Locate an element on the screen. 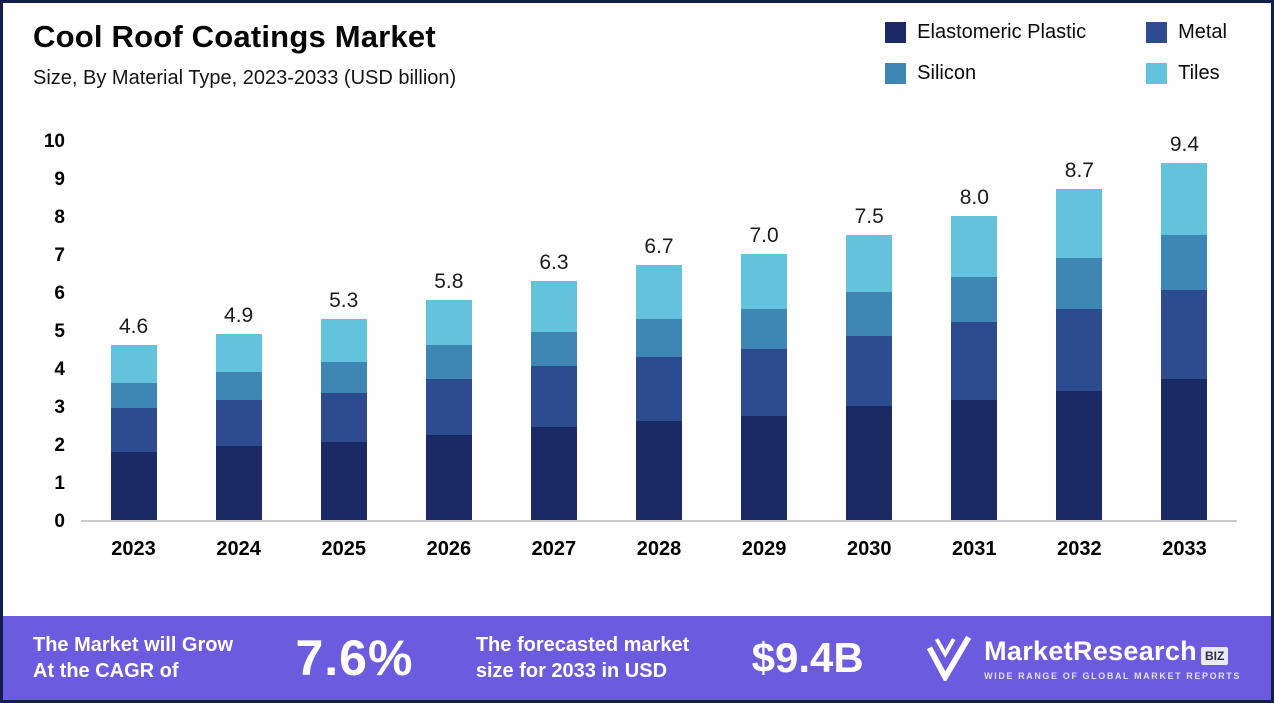  brand-name-row: MarketResearch BIZ is located at coordinates (1106, 651).